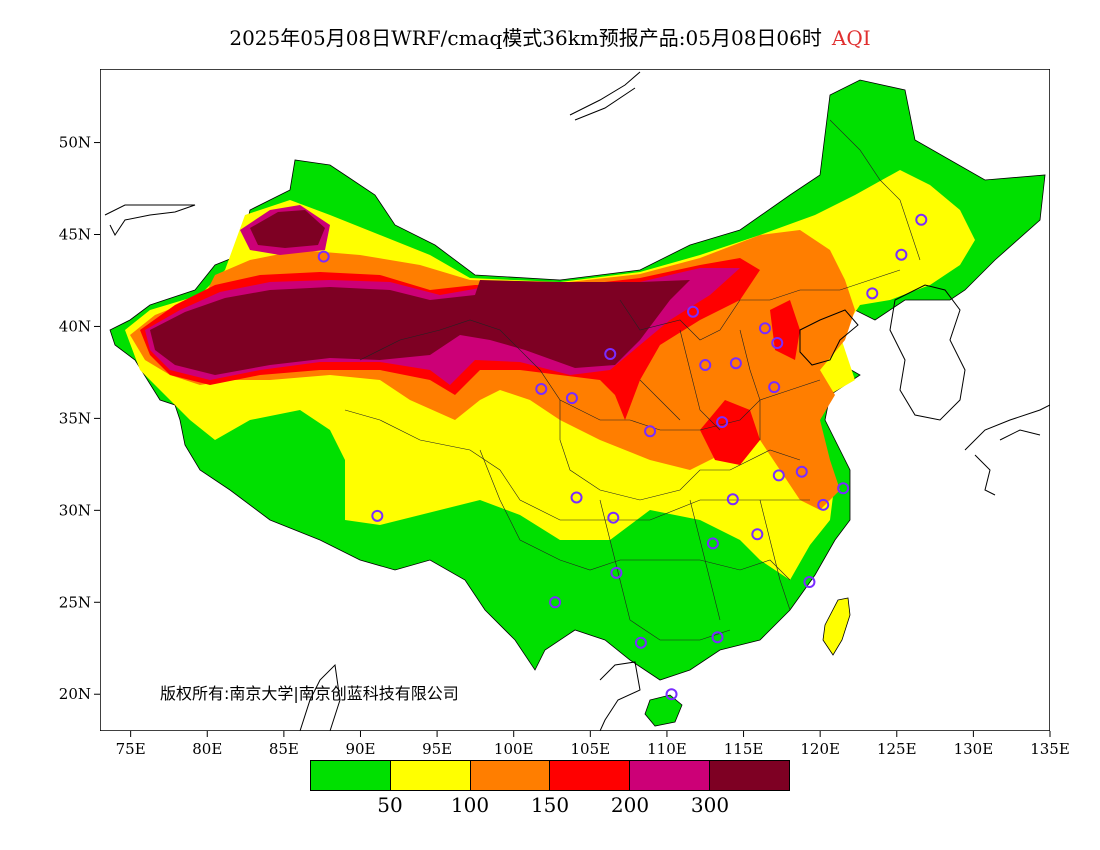 The height and width of the screenshot is (850, 1100). Describe the element at coordinates (974, 749) in the screenshot. I see `lon-tick-label: 130E` at that location.